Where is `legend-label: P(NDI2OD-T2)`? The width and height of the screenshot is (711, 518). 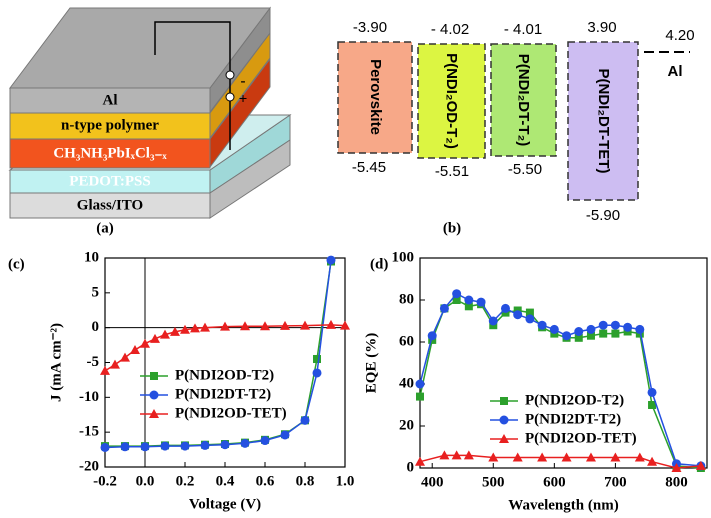
legend-label: P(NDI2OD-T2) is located at coordinates (574, 400).